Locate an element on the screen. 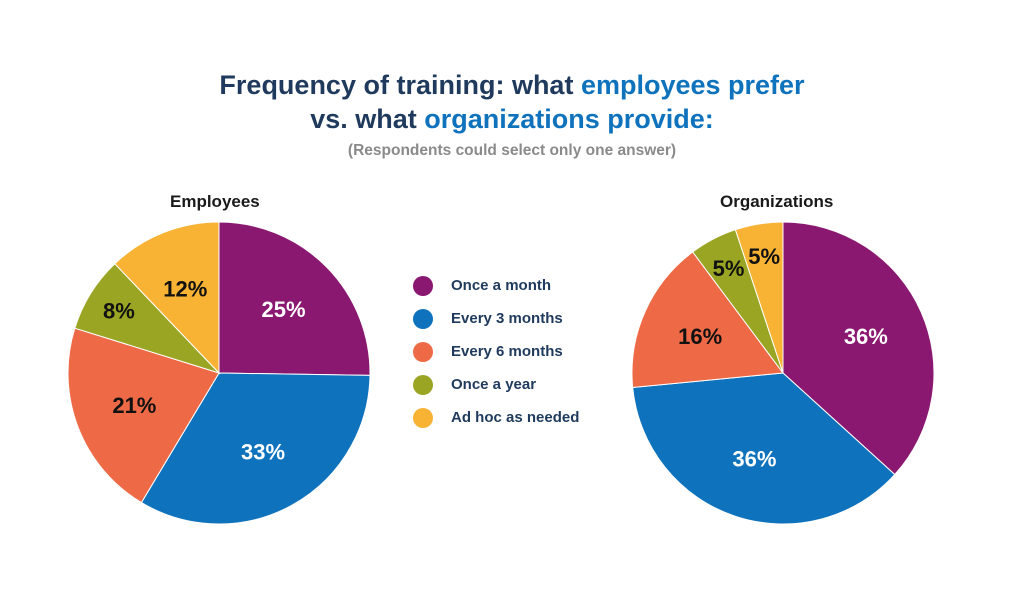 The height and width of the screenshot is (607, 1024). organizations-slice-once-a-month is located at coordinates (858, 348).